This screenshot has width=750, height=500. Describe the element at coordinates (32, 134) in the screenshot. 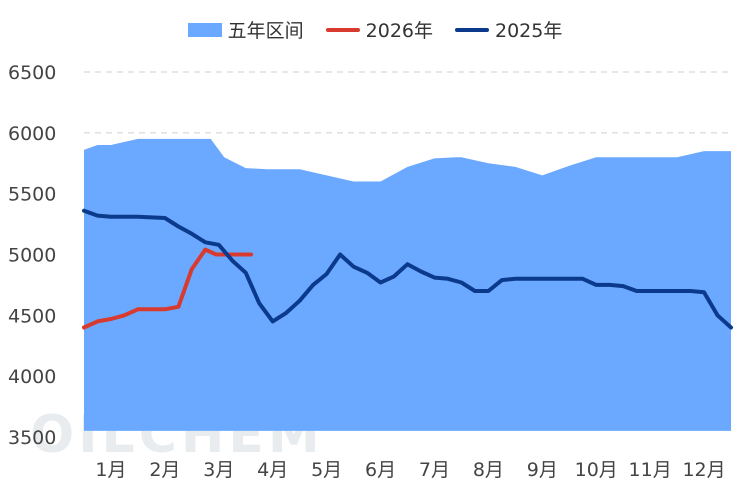

I see `y-tick-label: 6000` at that location.